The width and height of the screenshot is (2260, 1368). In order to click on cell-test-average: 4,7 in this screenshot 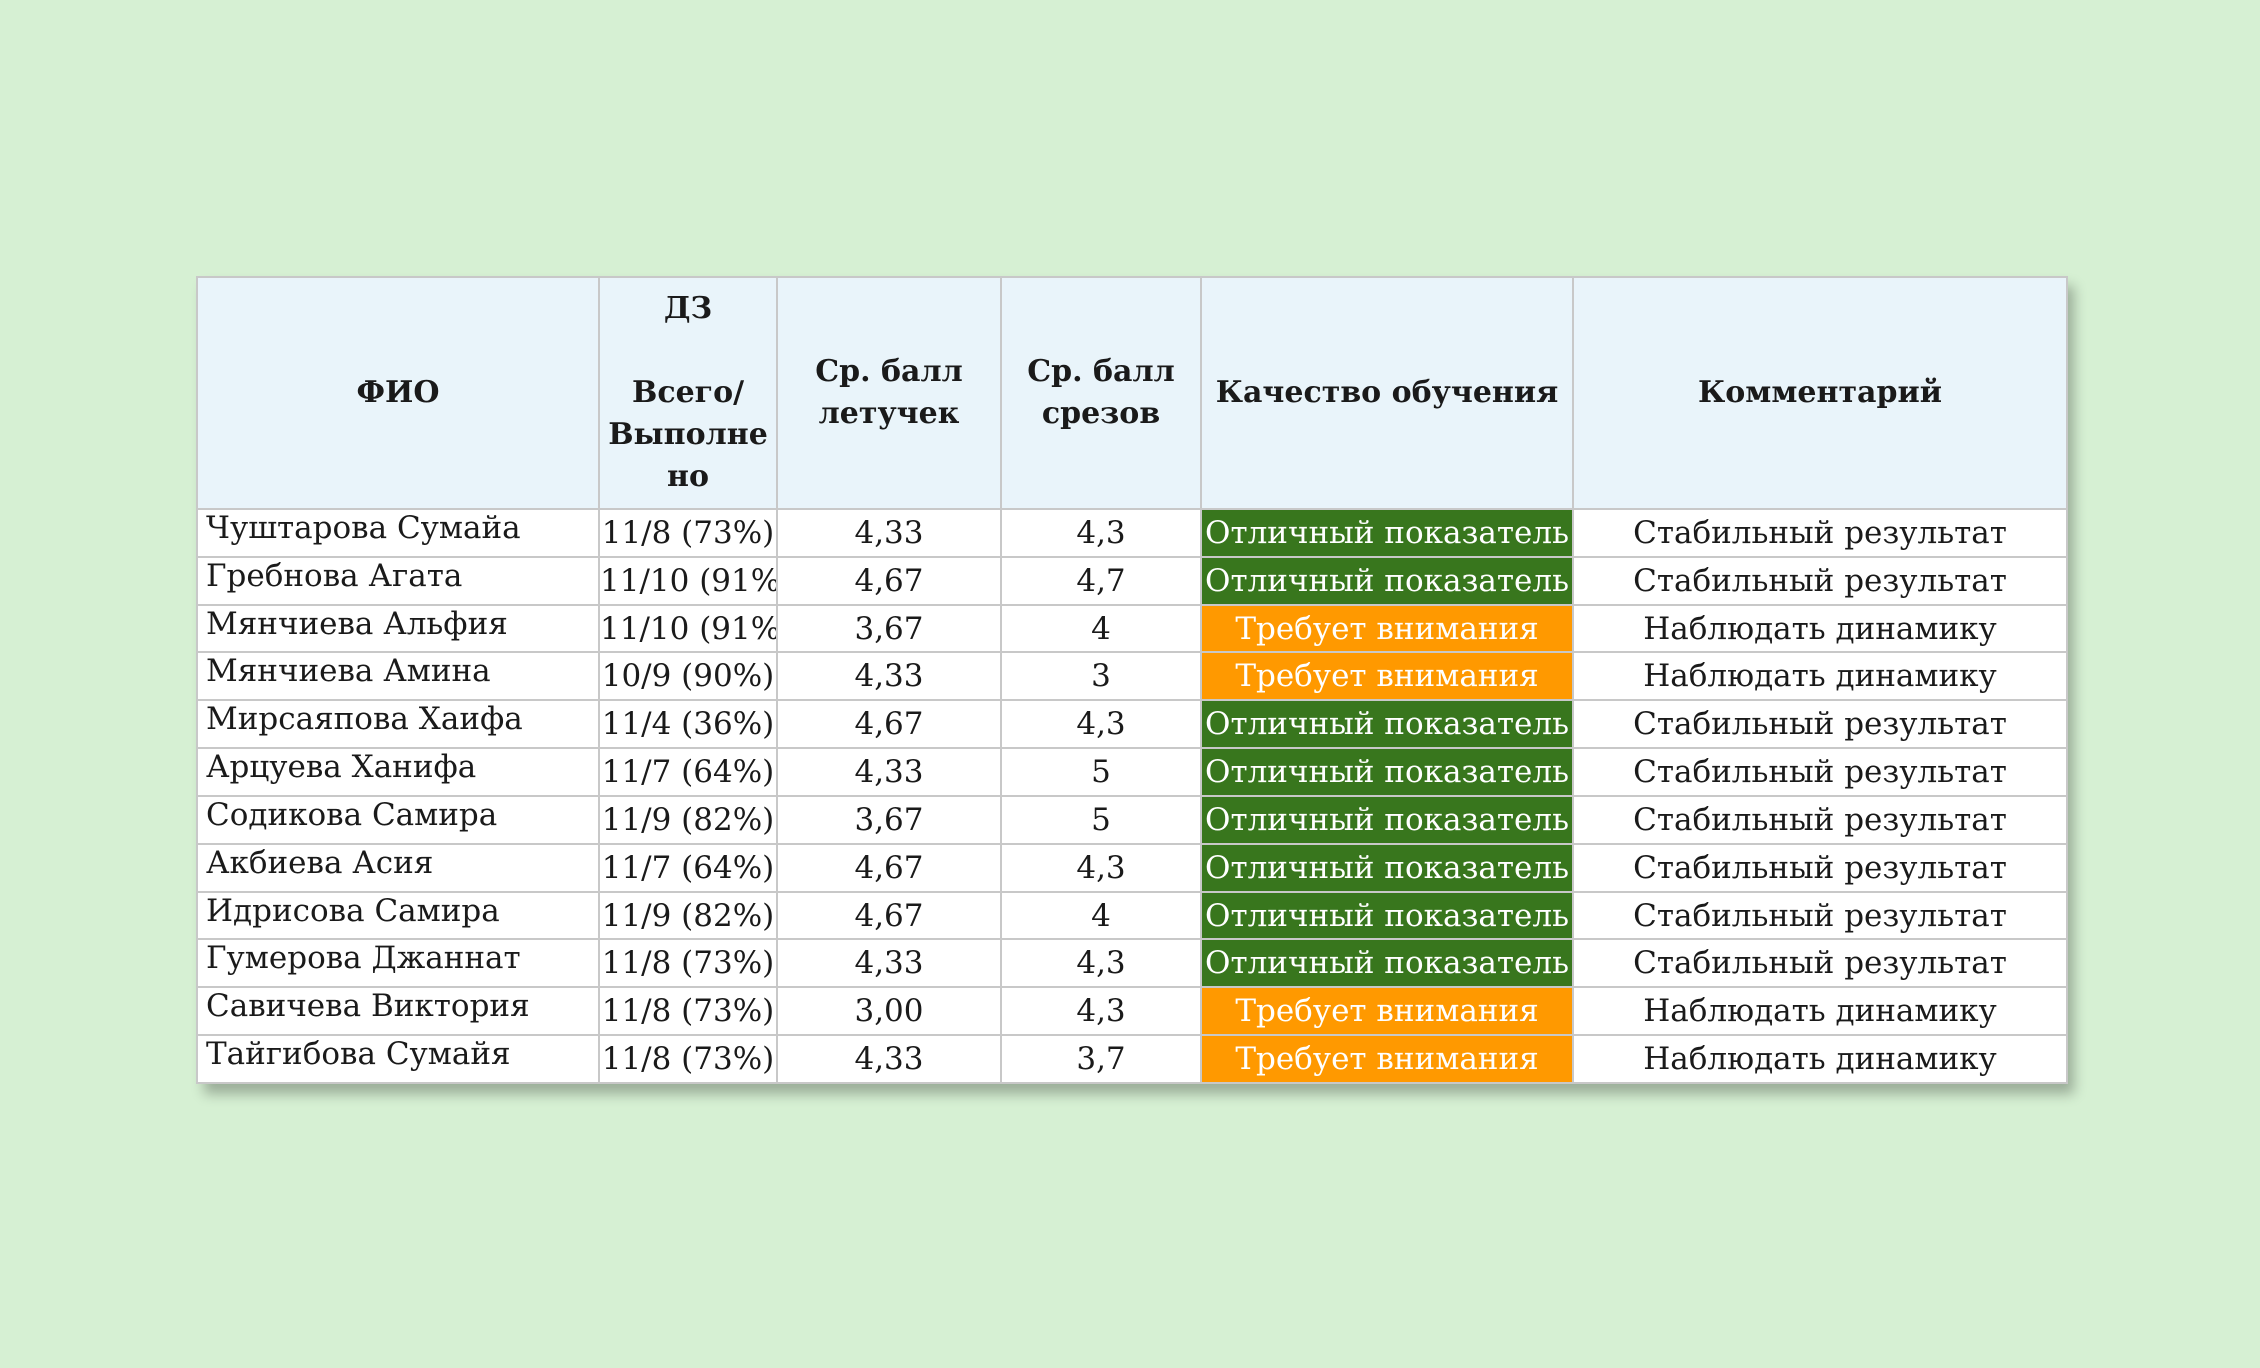, I will do `click(1101, 580)`.